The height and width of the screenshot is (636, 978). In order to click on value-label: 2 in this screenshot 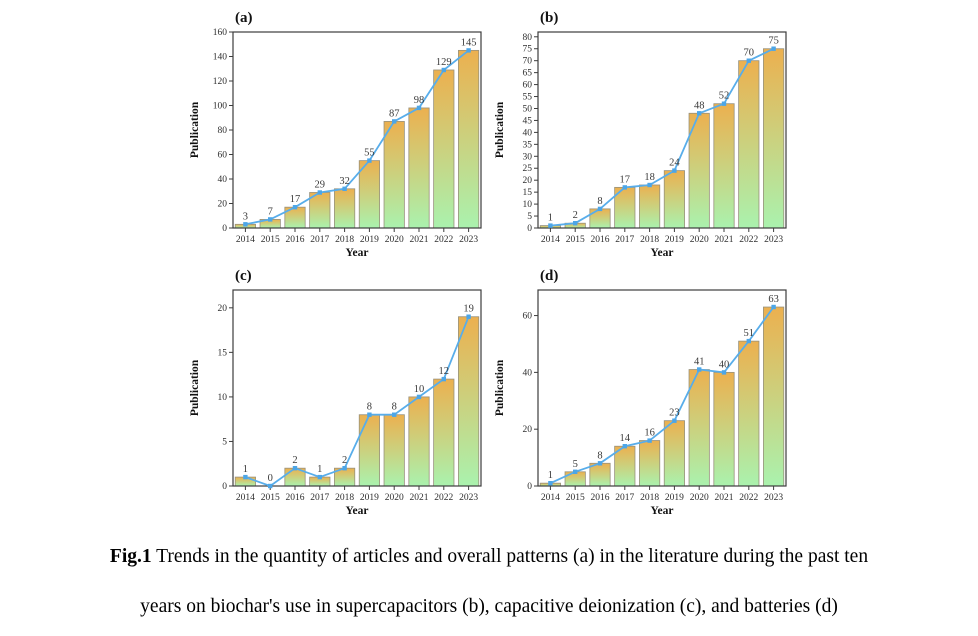, I will do `click(344, 460)`.